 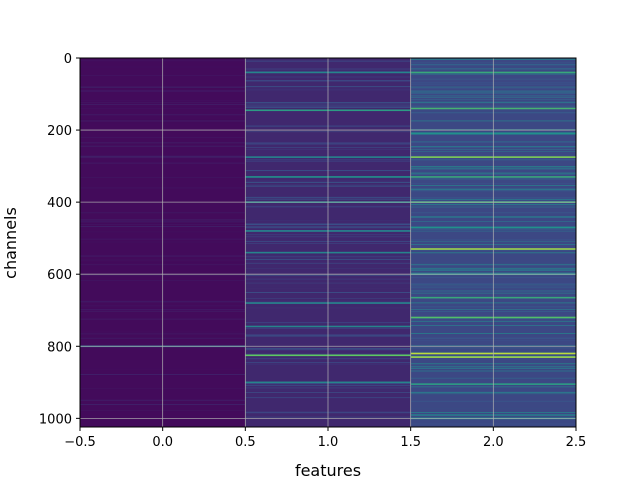 What do you see at coordinates (59, 131) in the screenshot?
I see `y-tick-label: 200` at bounding box center [59, 131].